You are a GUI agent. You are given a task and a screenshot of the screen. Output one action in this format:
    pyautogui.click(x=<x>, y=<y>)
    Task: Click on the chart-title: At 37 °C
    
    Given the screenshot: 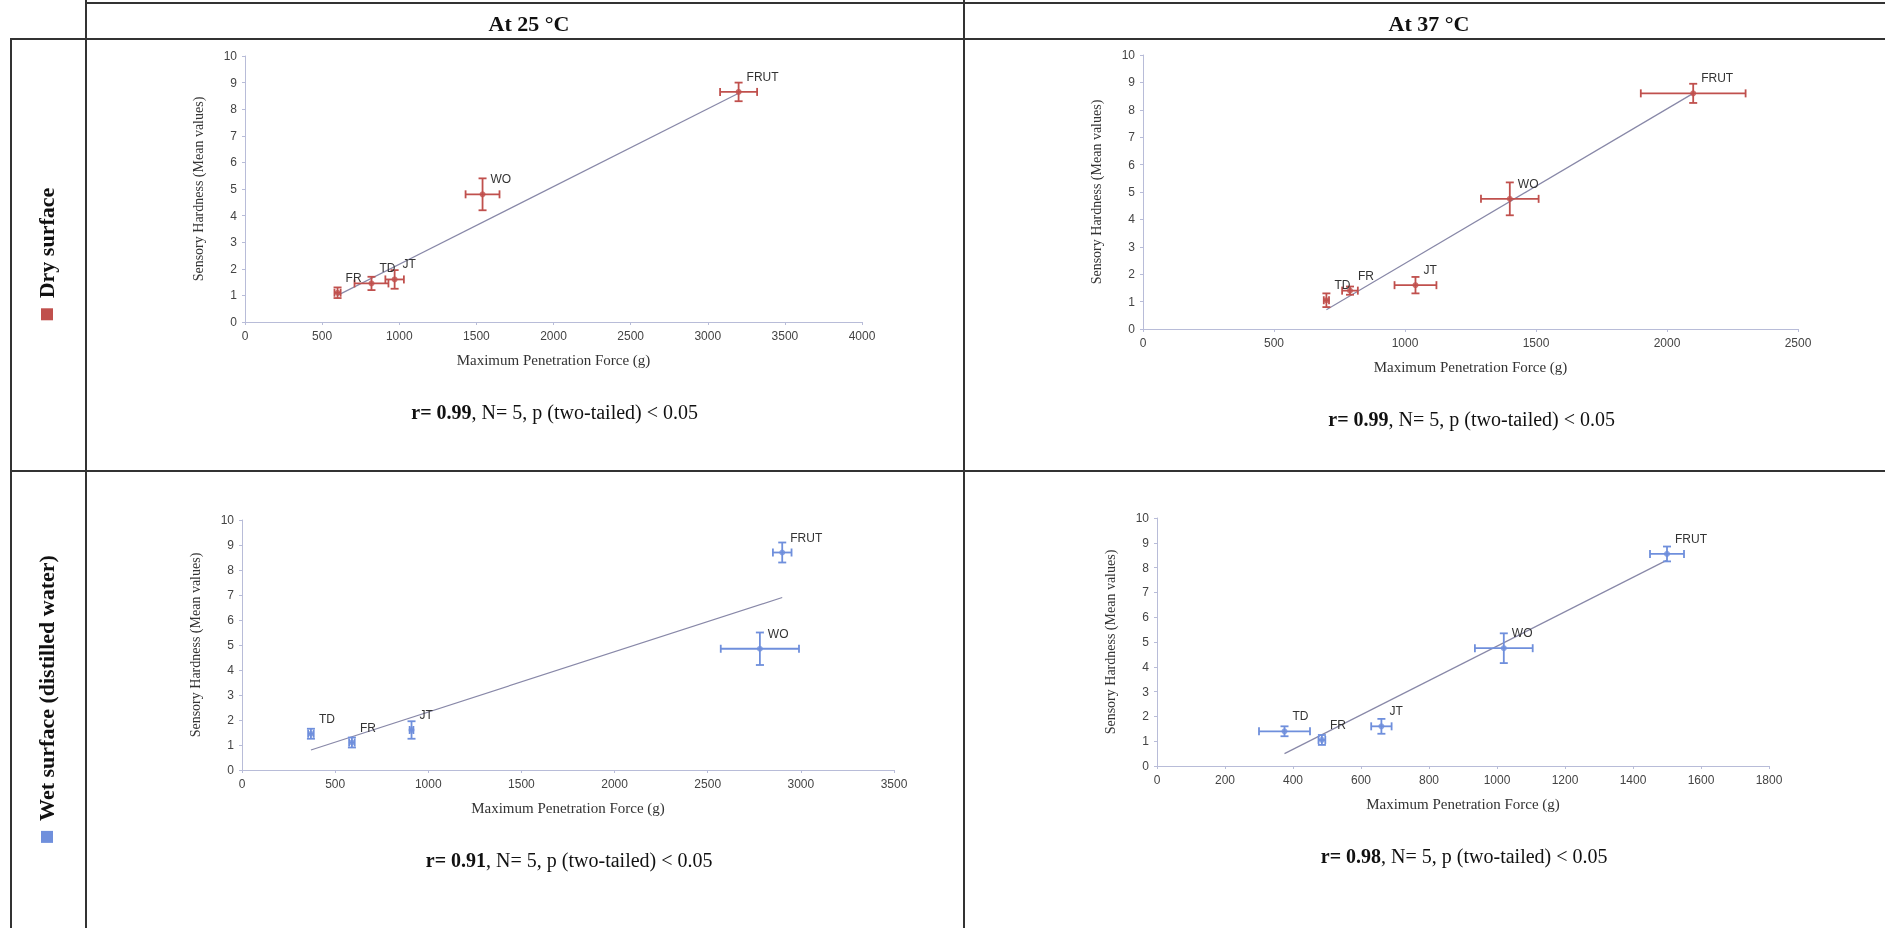 What is the action you would take?
    pyautogui.click(x=1429, y=23)
    